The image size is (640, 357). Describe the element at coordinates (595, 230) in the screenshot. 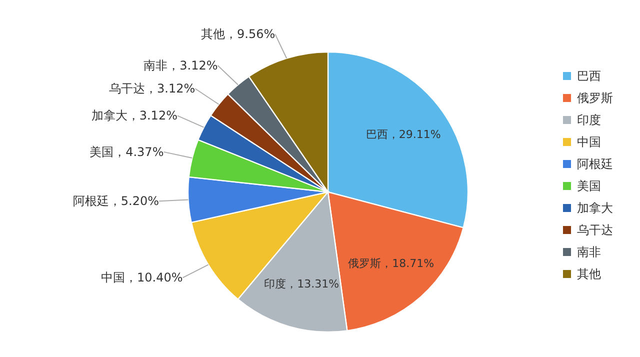

I see `legend-label: 乌干达` at that location.